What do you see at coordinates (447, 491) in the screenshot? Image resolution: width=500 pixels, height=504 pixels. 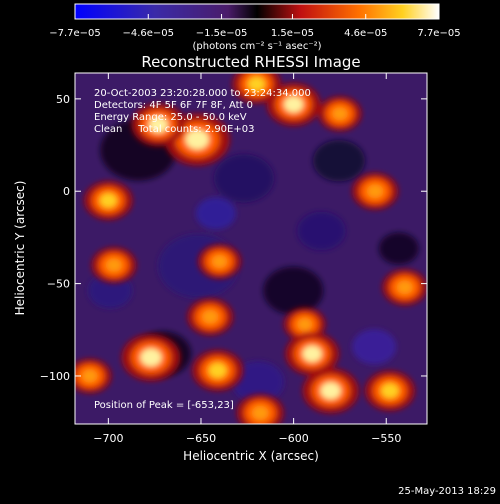 I see `timestamp: 25-May-2013 18:29` at bounding box center [447, 491].